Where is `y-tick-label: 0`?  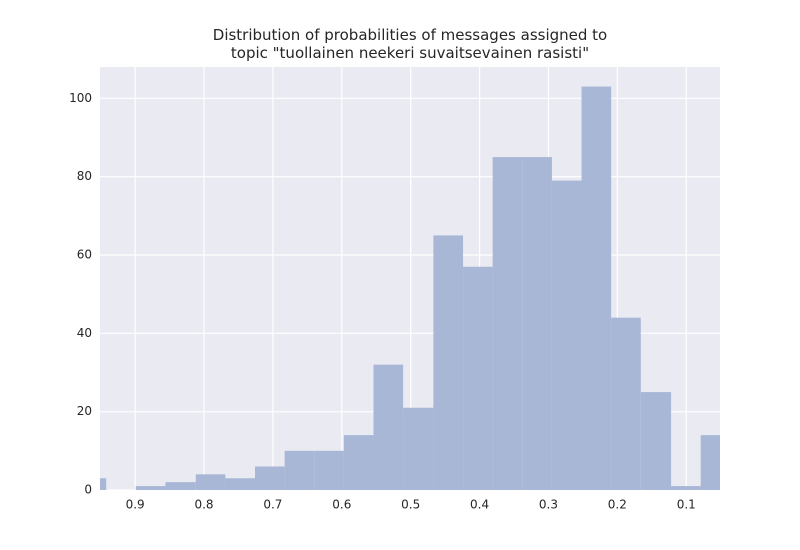 y-tick-label: 0 is located at coordinates (88, 490).